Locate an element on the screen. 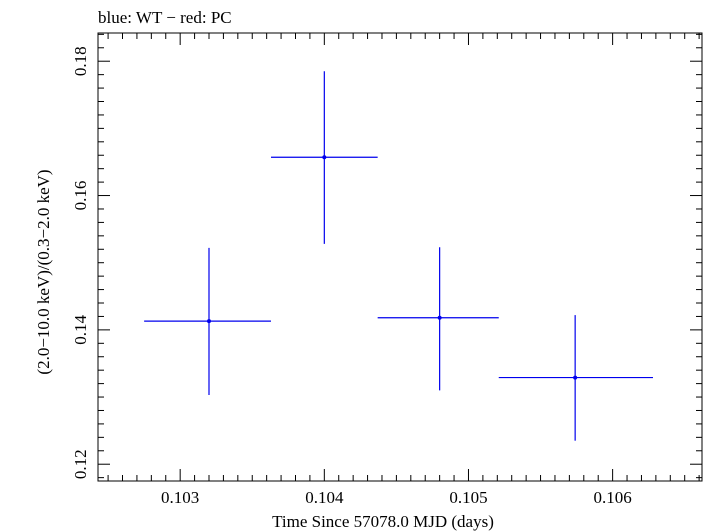 This screenshot has width=705, height=532. y-tick-label: 0.16 is located at coordinates (80, 196).